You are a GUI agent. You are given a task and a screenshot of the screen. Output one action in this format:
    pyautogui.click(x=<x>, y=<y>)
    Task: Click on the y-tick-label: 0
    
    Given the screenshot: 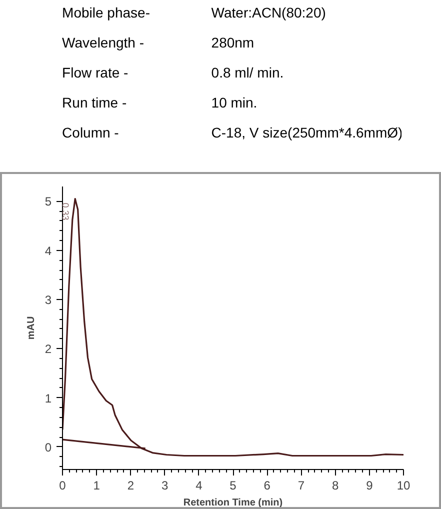 What is the action you would take?
    pyautogui.click(x=48, y=447)
    